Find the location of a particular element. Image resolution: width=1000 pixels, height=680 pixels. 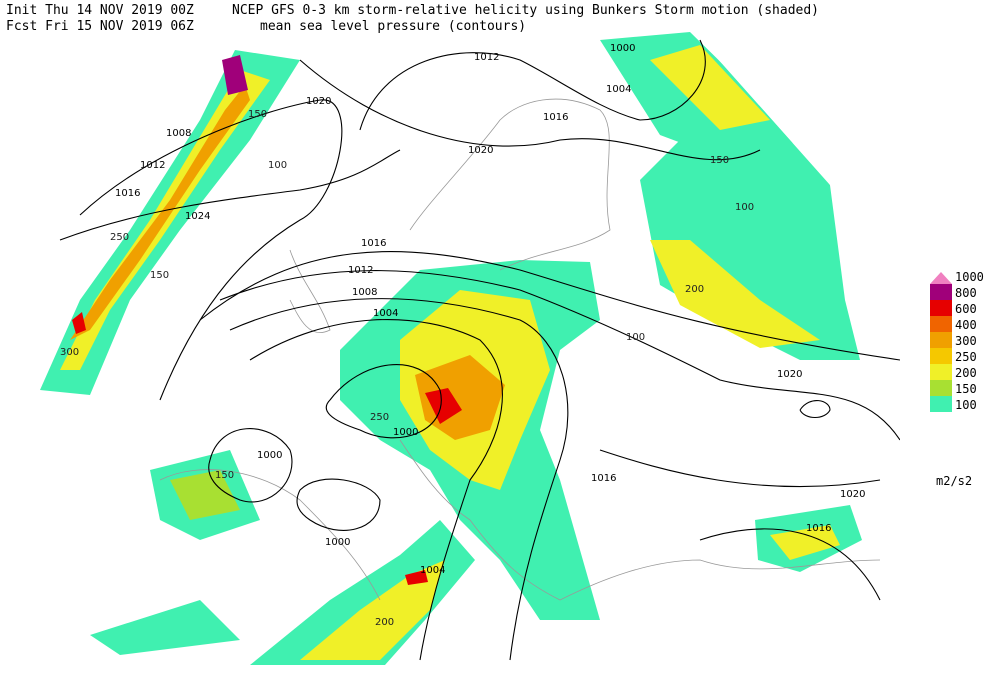

legend-unit: m2/s2 is located at coordinates (954, 481).